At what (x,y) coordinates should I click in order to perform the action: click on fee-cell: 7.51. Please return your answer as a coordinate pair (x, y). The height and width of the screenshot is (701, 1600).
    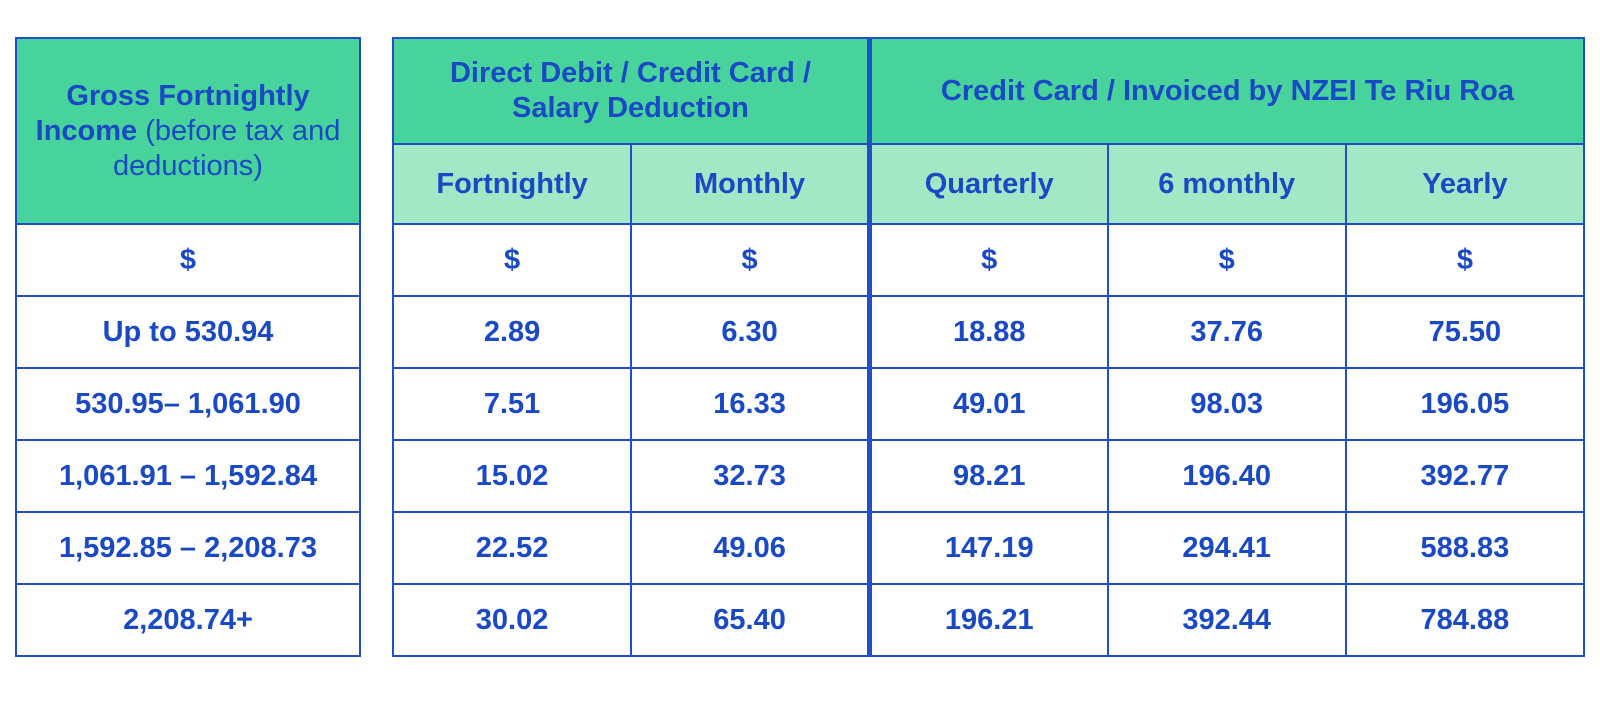
    Looking at the image, I should click on (512, 404).